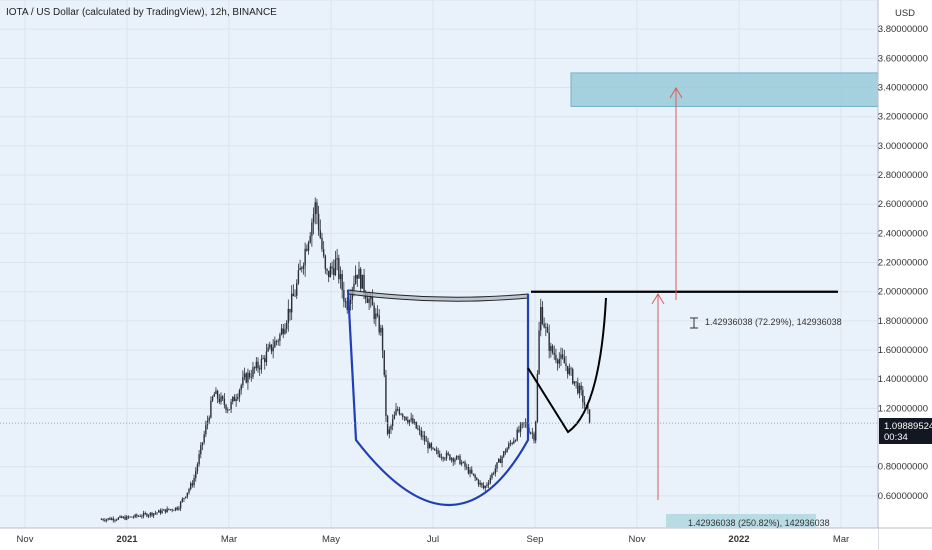 The image size is (932, 550). Describe the element at coordinates (905, 275) in the screenshot. I see `price-axis-background` at that location.